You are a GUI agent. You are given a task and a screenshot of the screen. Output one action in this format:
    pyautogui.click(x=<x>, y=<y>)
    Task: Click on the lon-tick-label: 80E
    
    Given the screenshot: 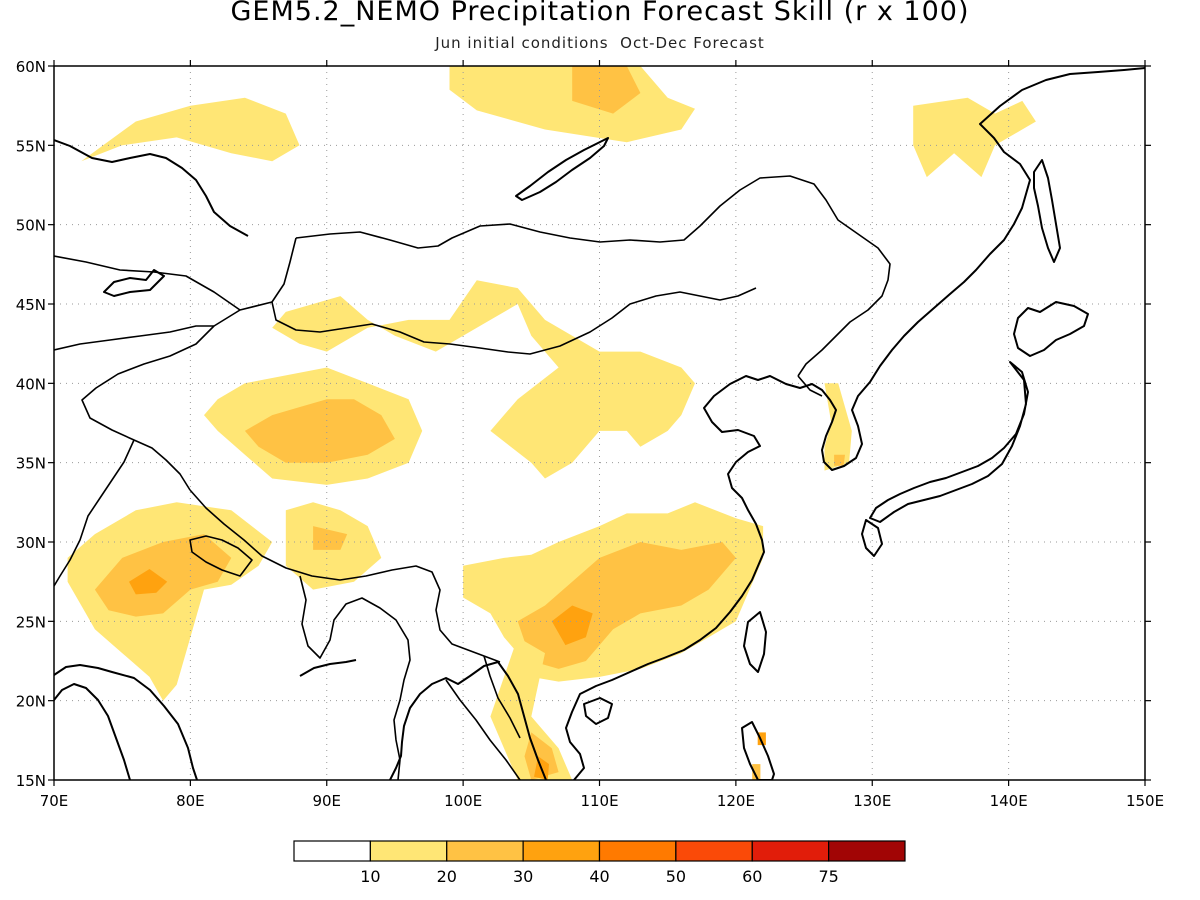 What is the action you would take?
    pyautogui.click(x=190, y=801)
    